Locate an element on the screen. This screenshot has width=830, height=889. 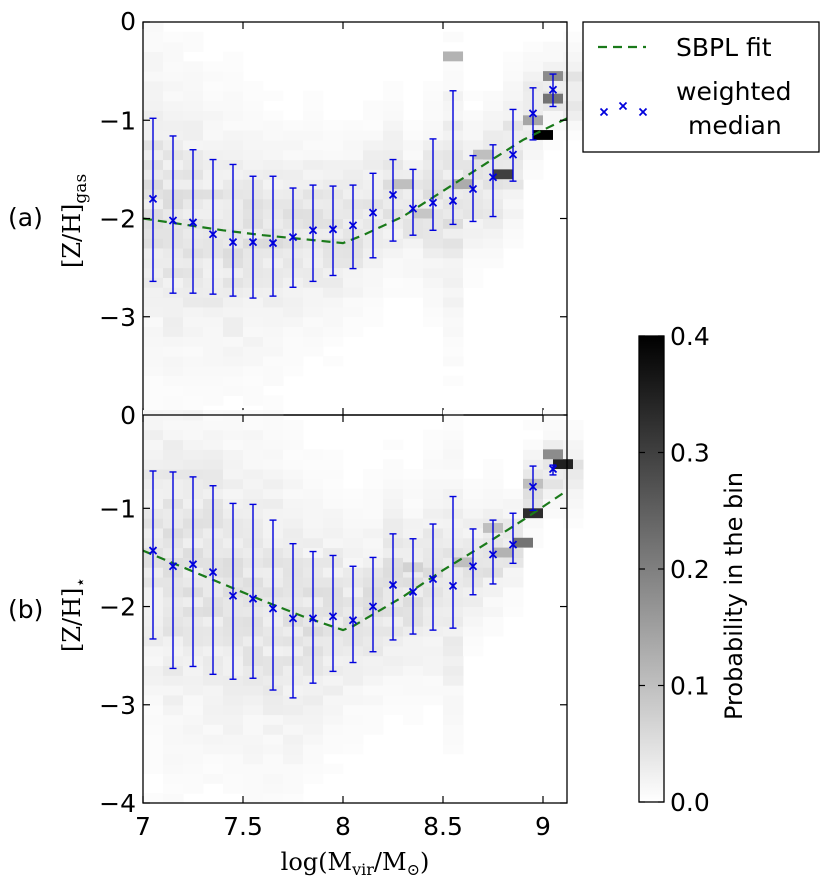
y-tick-label: −3 is located at coordinates (117, 317).